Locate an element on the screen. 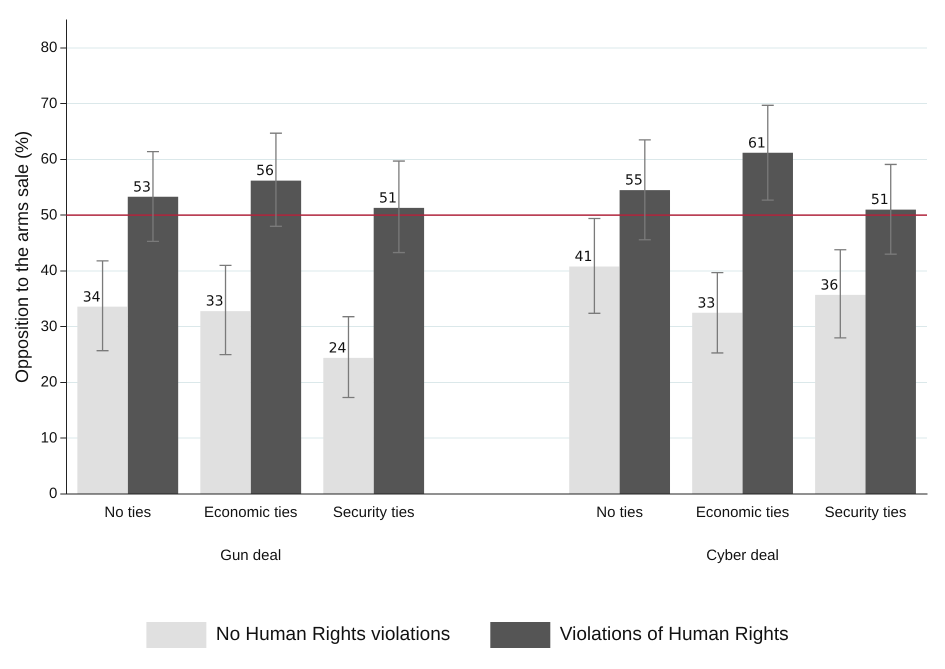  y-tick-label: 40 is located at coordinates (49, 271).